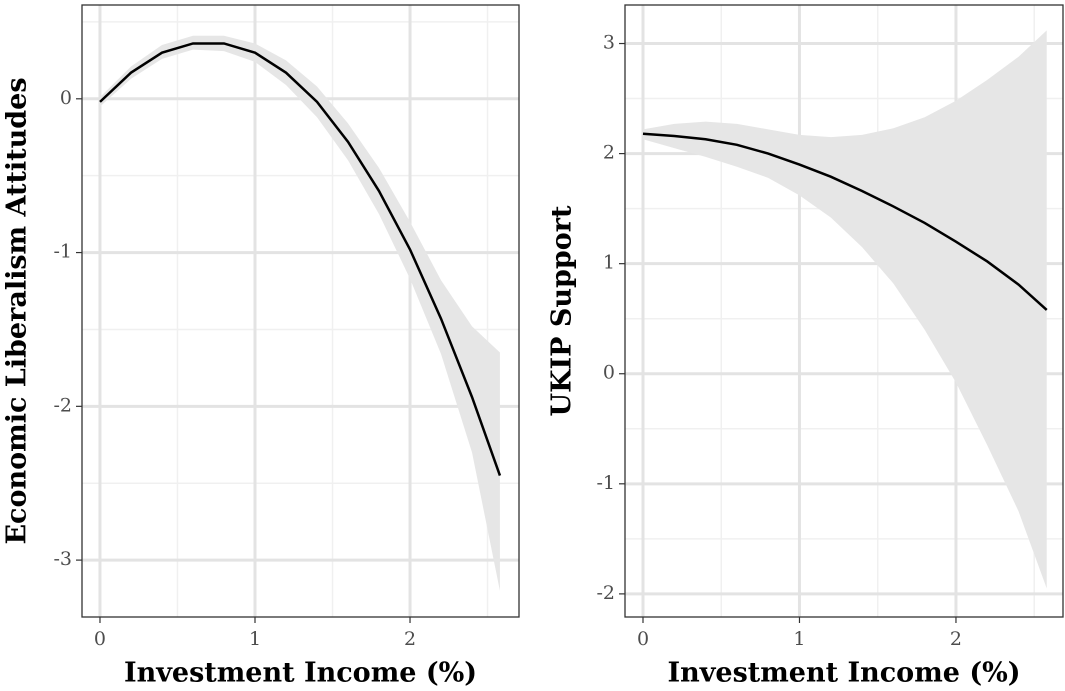  Describe the element at coordinates (562, 310) in the screenshot. I see `y-axis-title: UKIP Support` at that location.